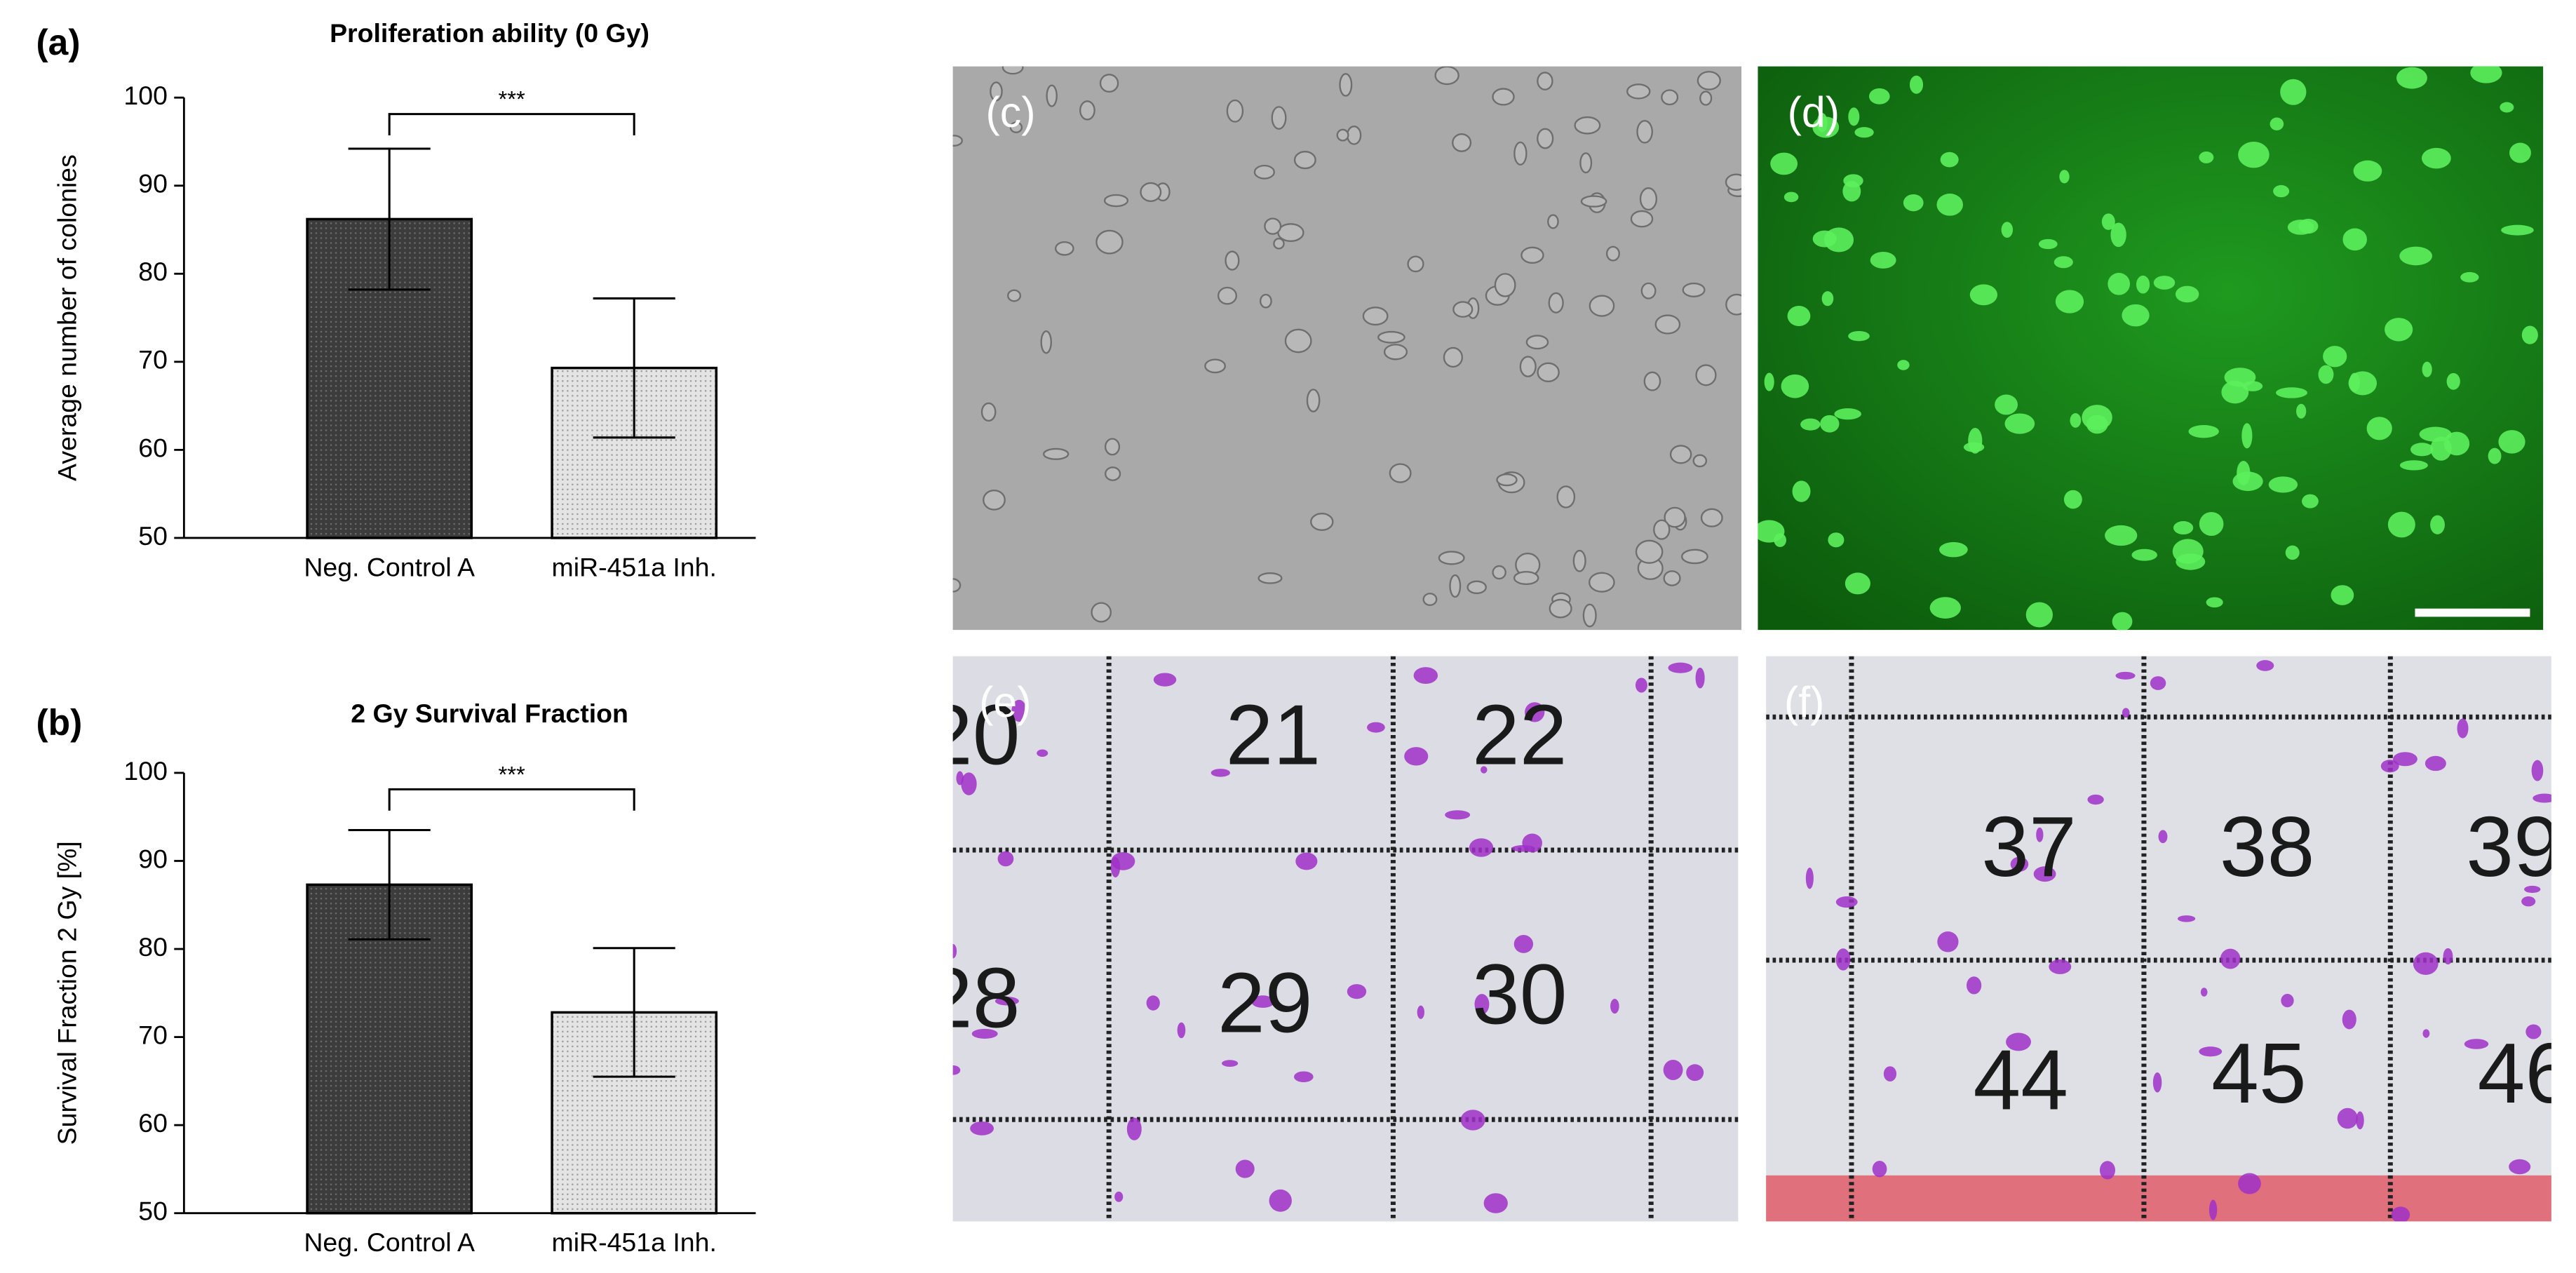  What do you see at coordinates (2028, 846) in the screenshot?
I see `grid-number: 37` at bounding box center [2028, 846].